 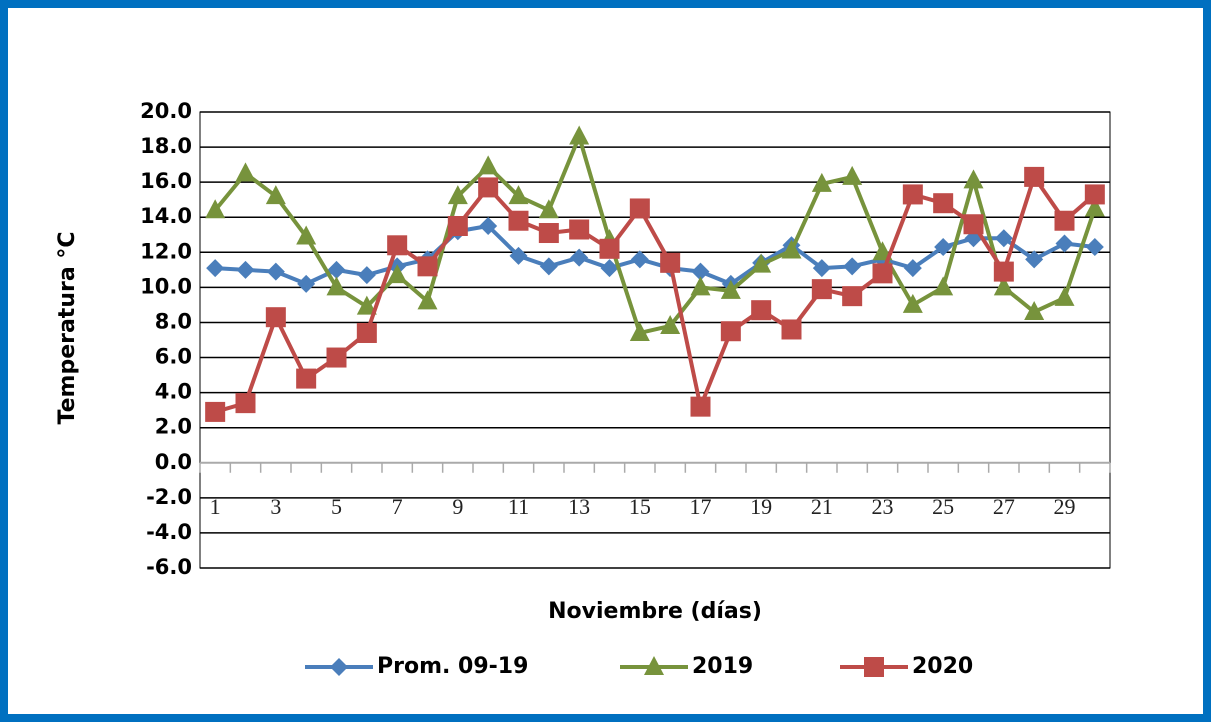 What do you see at coordinates (166, 216) in the screenshot?
I see `y-tick-label: 14.0` at bounding box center [166, 216].